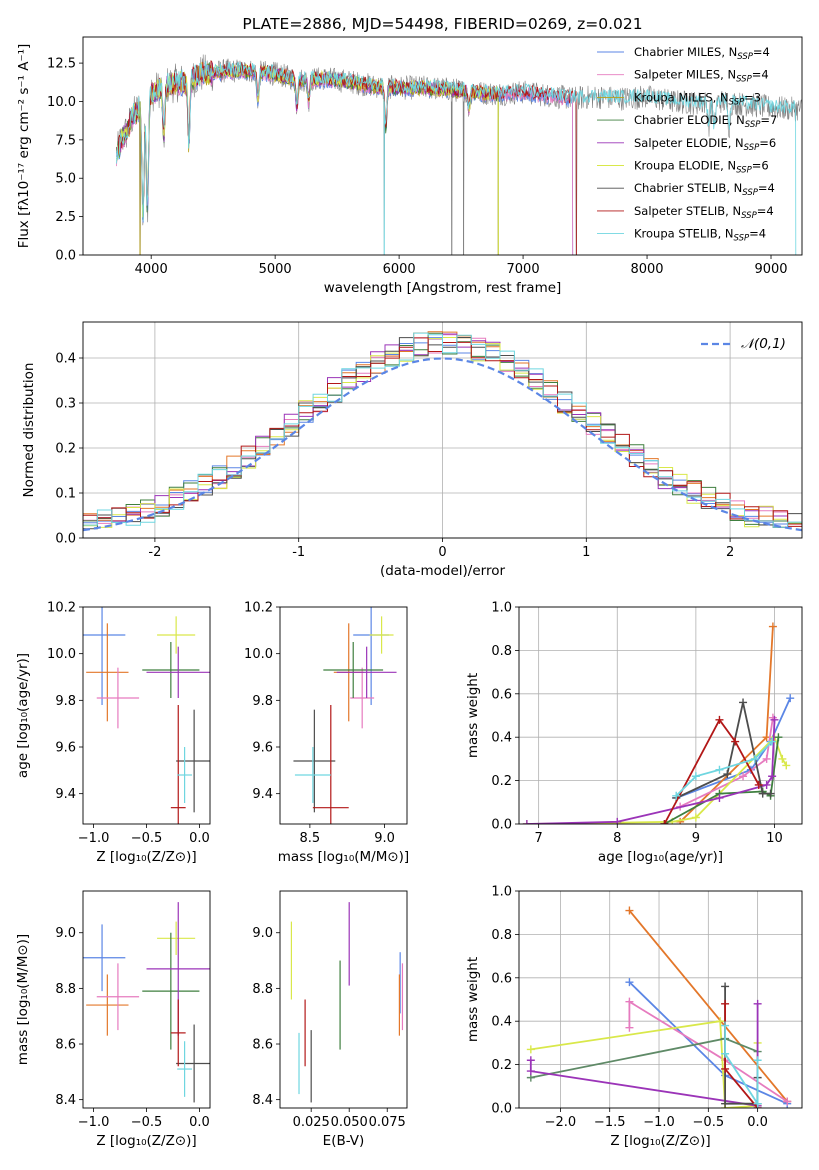  Describe the element at coordinates (384, 838) in the screenshot. I see `x-tick-label: 9.0` at that location.